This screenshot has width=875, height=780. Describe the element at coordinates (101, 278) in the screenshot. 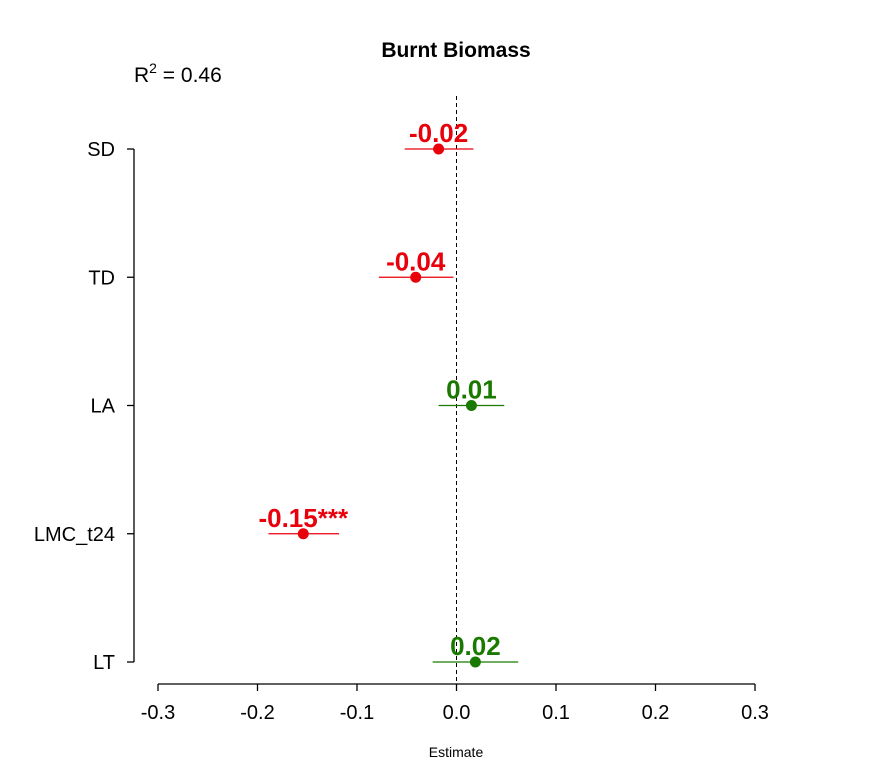

I see `y-tick-label: TD` at that location.